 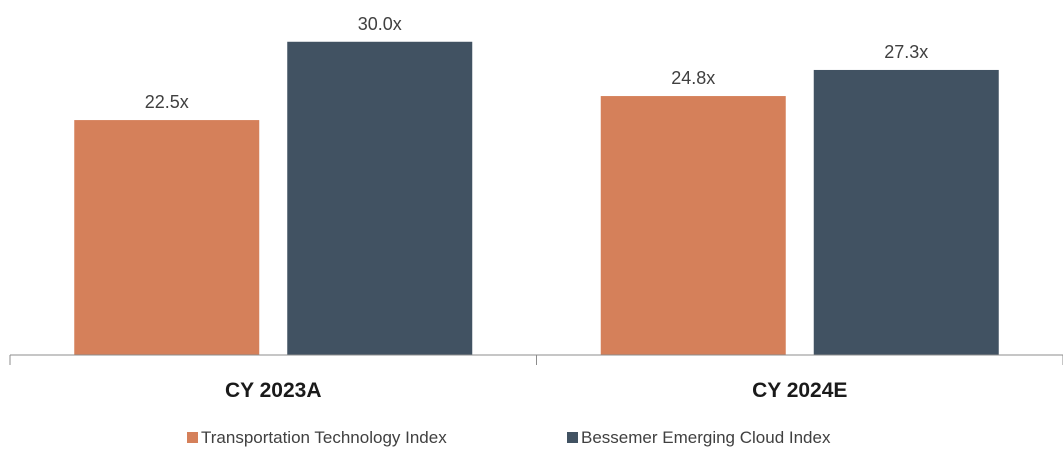 What do you see at coordinates (273, 390) in the screenshot?
I see `x-tick-label: CY 2023A` at bounding box center [273, 390].